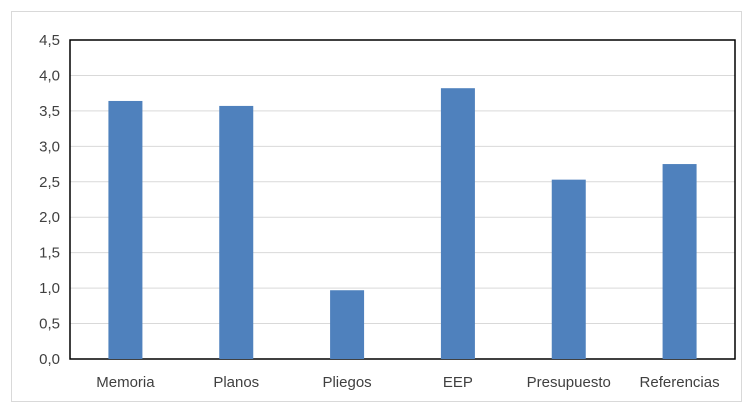 The width and height of the screenshot is (754, 412). I want to click on y-tick-label: 0,5, so click(49, 324).